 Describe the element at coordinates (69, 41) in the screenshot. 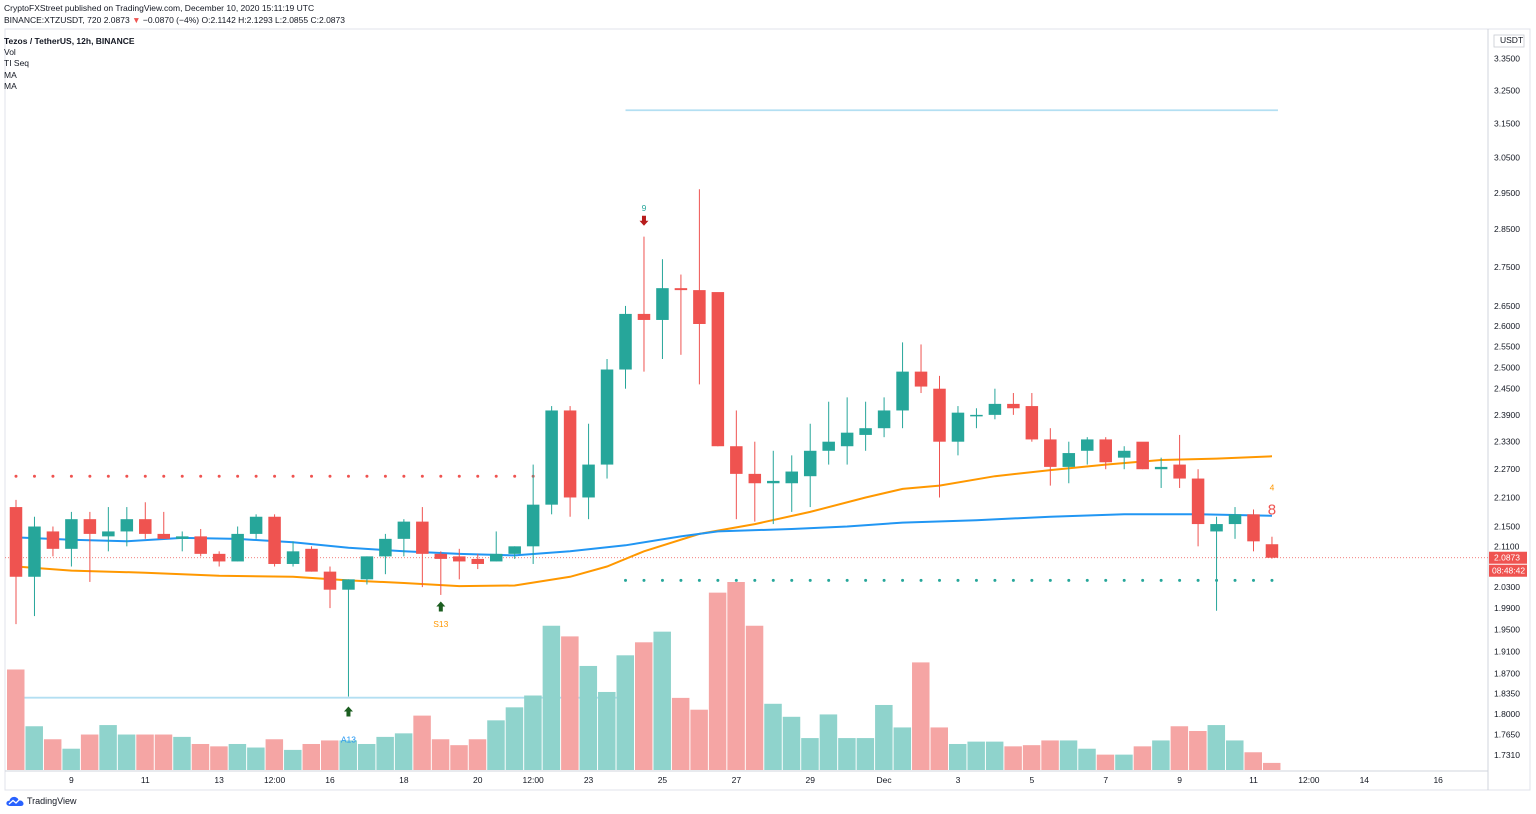

I see `chart-title: Tezos / TetherUS, 12h, BINANCE` at that location.